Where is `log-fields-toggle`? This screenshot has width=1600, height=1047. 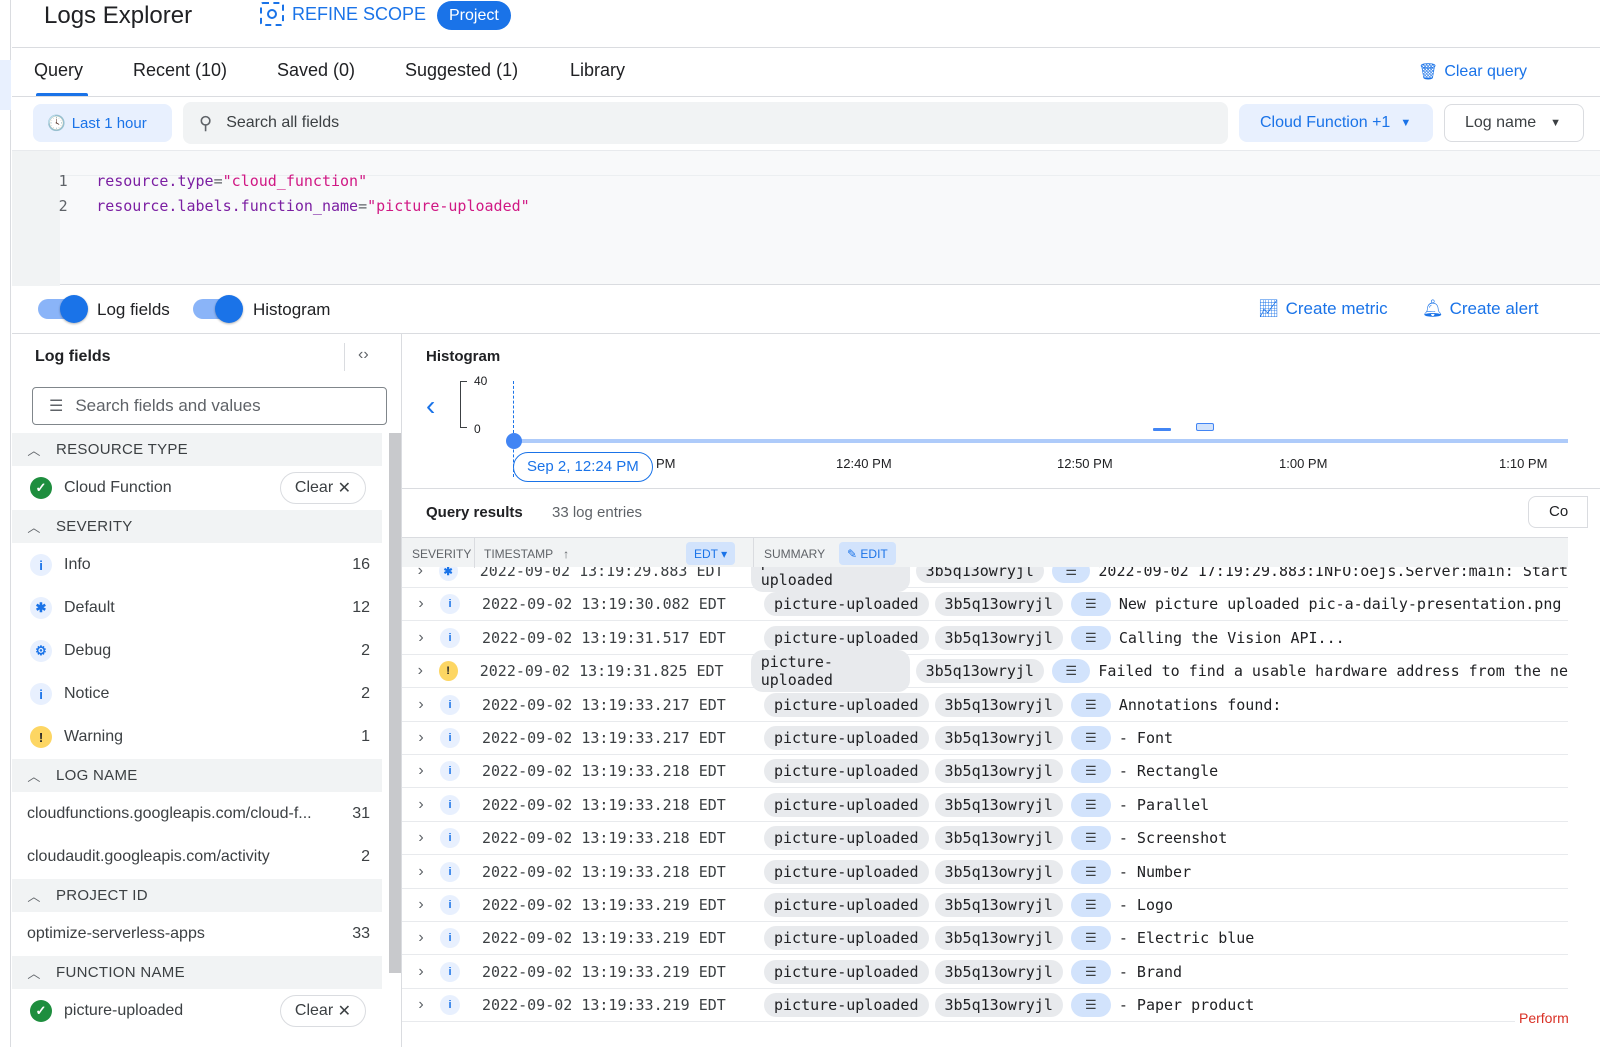 log-fields-toggle is located at coordinates (63, 309).